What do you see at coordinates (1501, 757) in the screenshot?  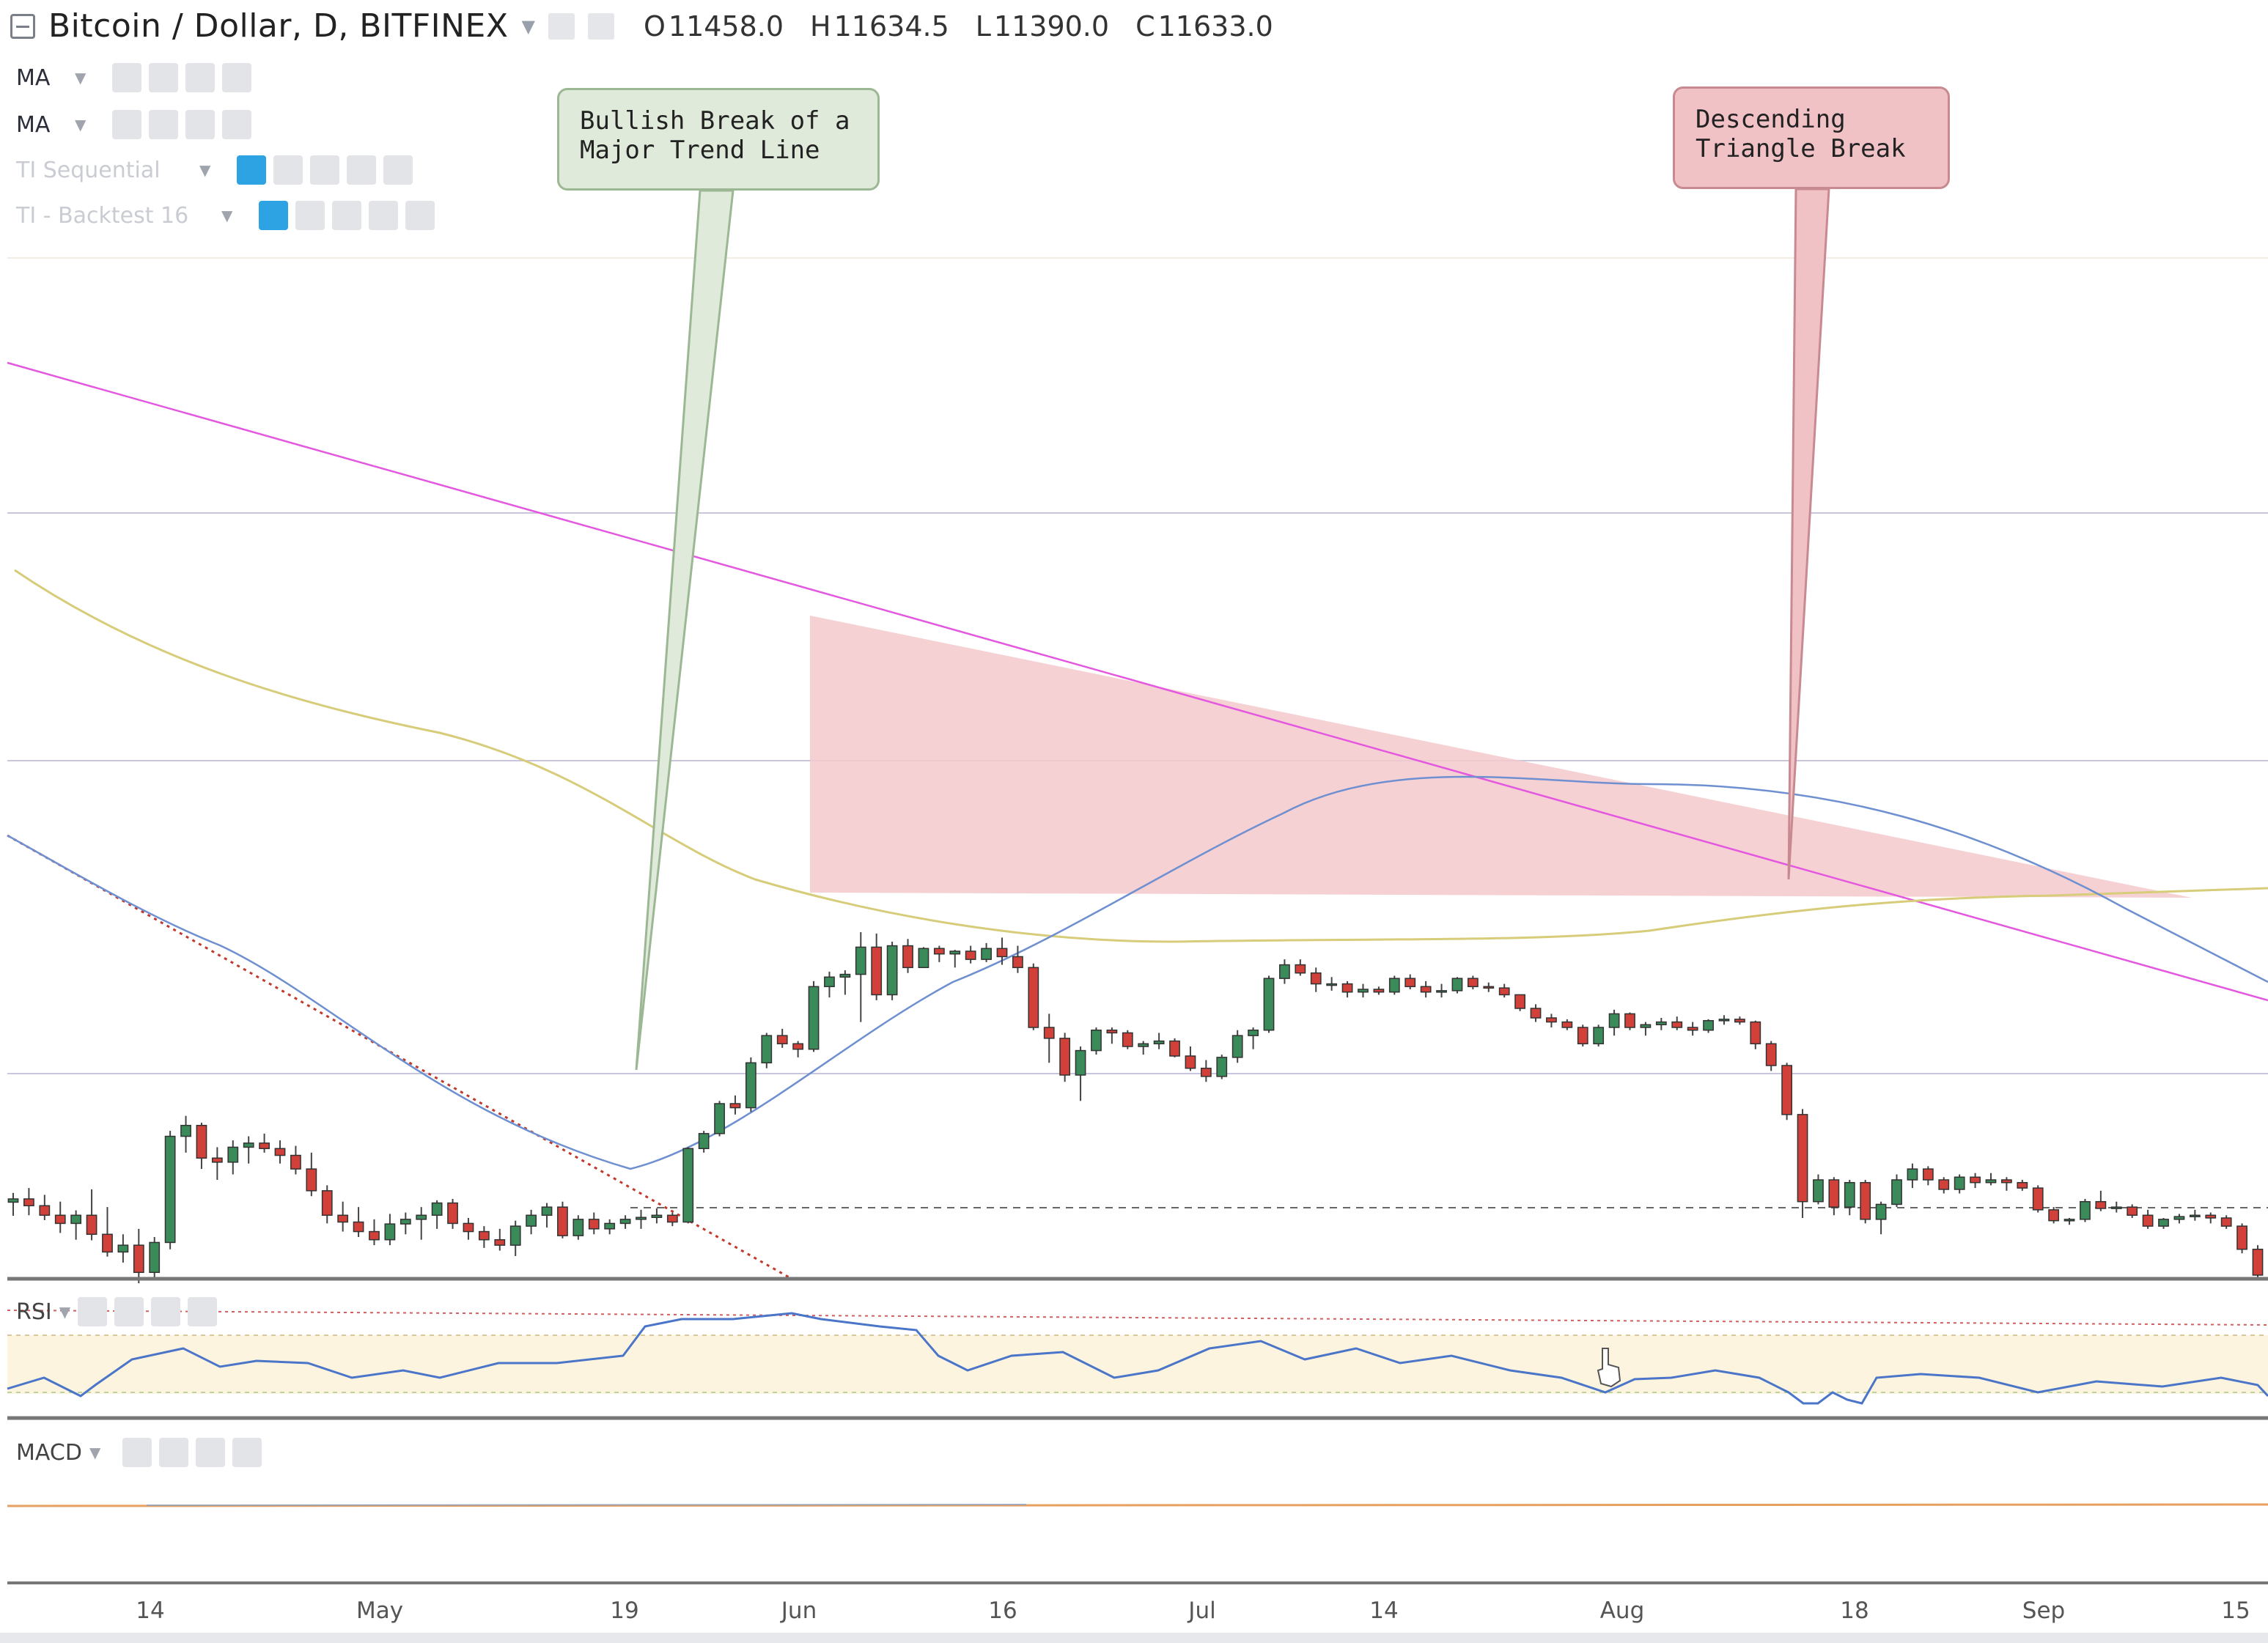 I see `descending-triangle` at bounding box center [1501, 757].